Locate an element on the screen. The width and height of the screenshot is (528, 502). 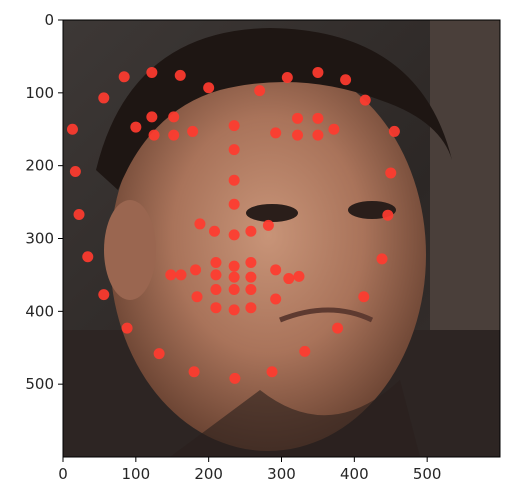
x-tick-label: 200 is located at coordinates (208, 474).